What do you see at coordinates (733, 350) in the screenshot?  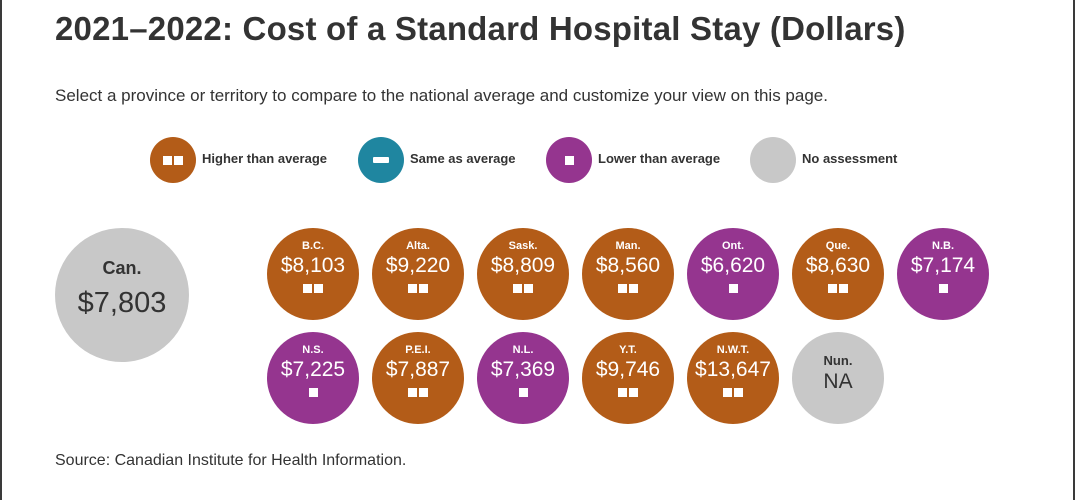 I see `jurisdiction-label: N.W.T.` at bounding box center [733, 350].